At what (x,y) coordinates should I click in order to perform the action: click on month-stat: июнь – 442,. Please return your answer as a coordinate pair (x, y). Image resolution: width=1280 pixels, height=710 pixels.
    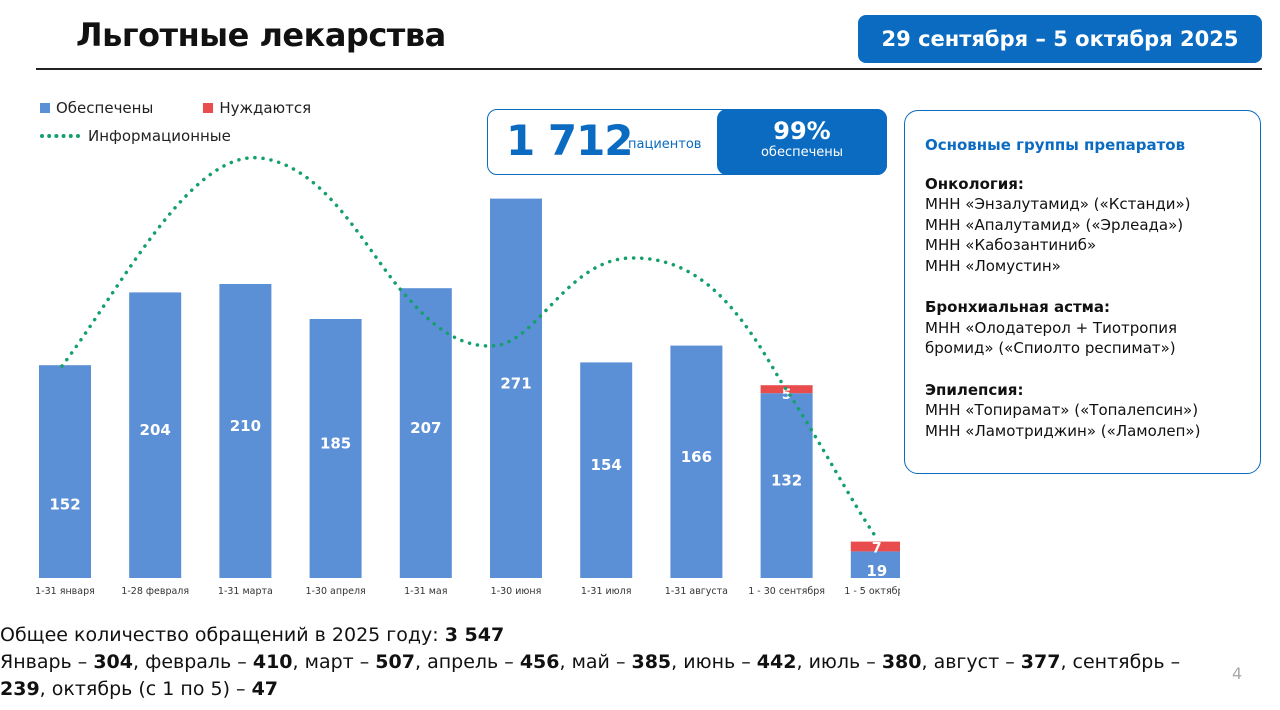
    Looking at the image, I should click on (746, 662).